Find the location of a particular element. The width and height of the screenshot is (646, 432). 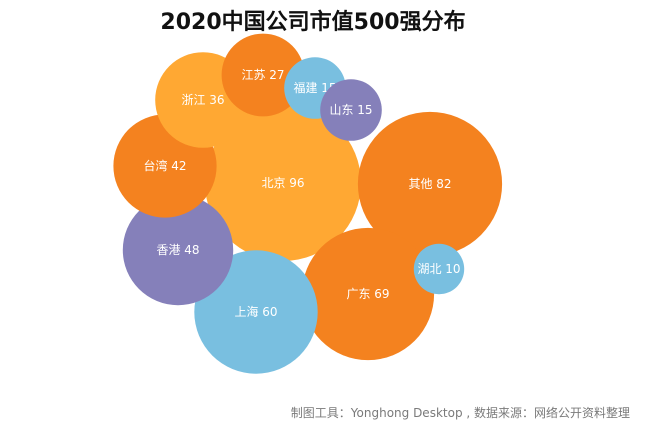

bubble-0: 北京 96 is located at coordinates (283, 183).